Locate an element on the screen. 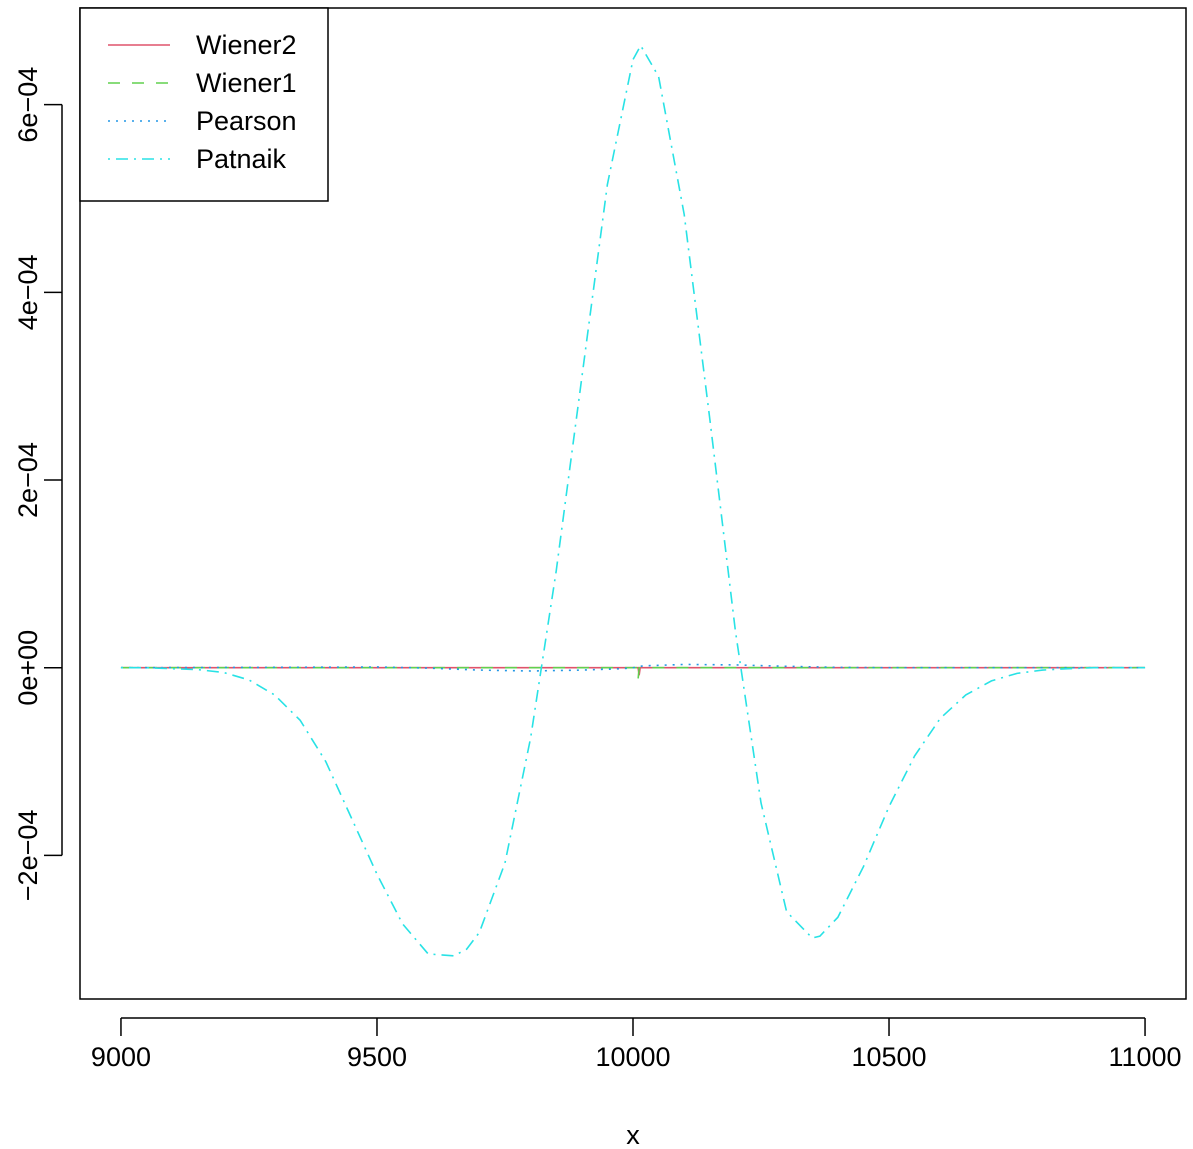  x-tick-label: 9500 is located at coordinates (377, 1057).